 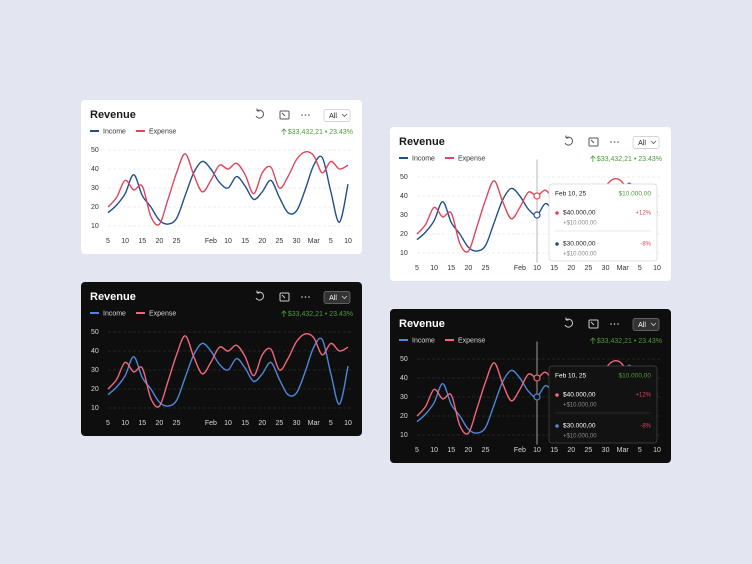 What do you see at coordinates (557, 426) in the screenshot?
I see `tooltip-dot` at bounding box center [557, 426].